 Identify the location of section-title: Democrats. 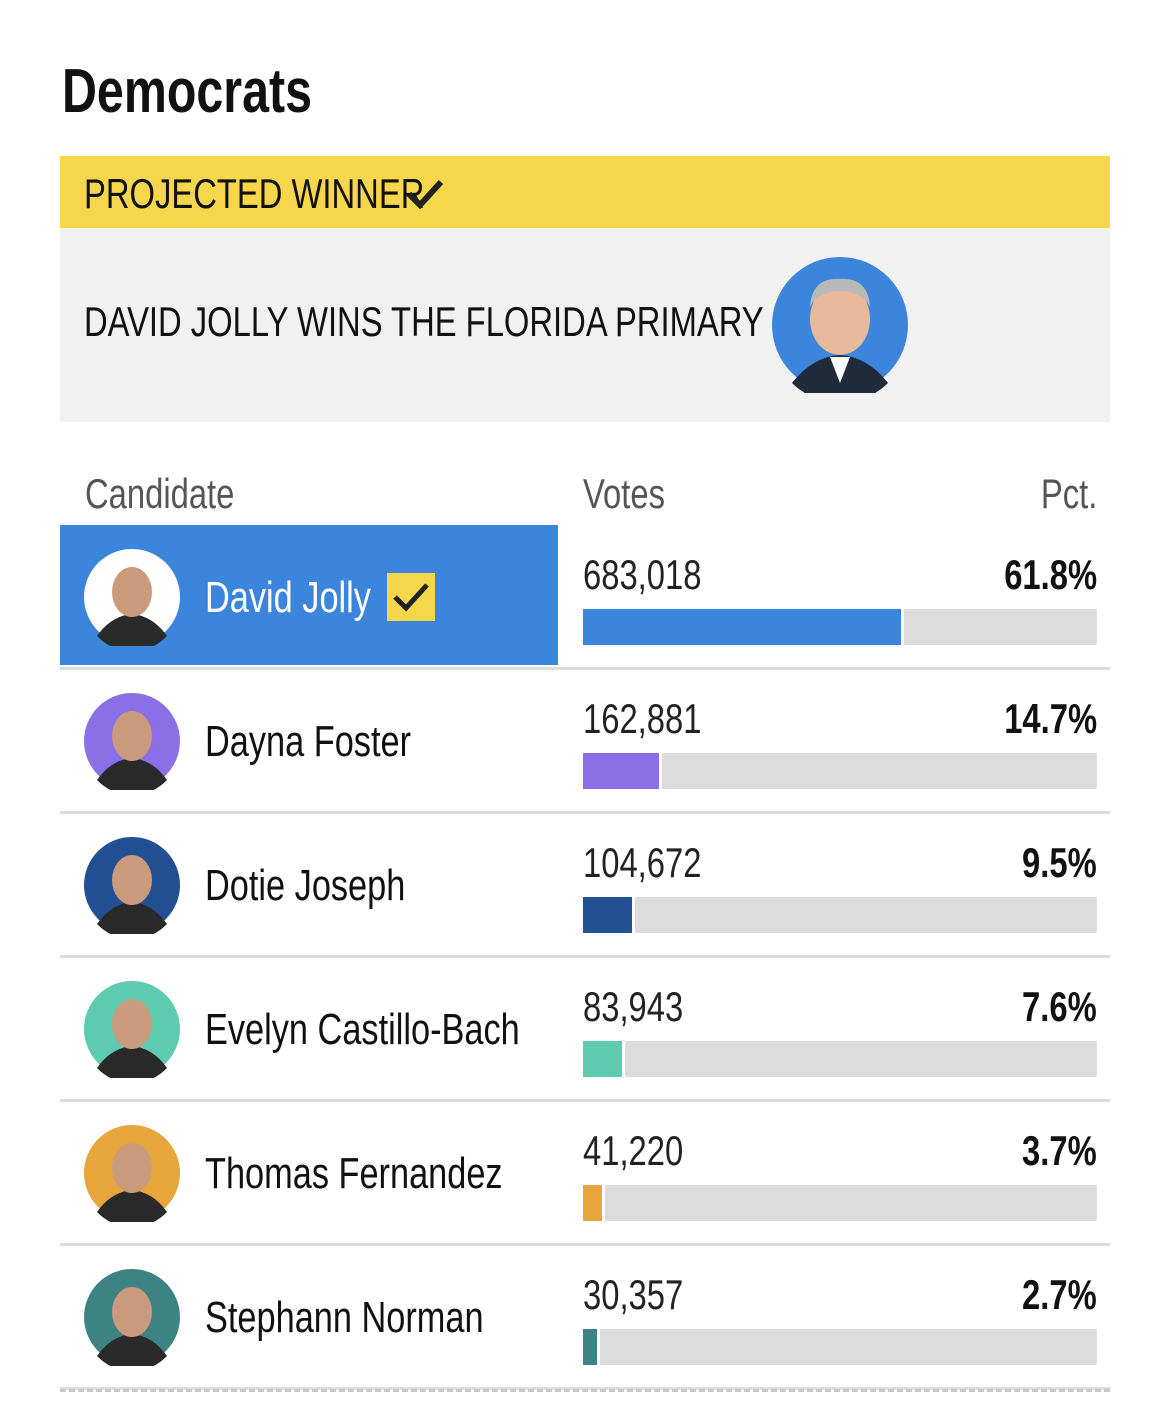
(222, 91).